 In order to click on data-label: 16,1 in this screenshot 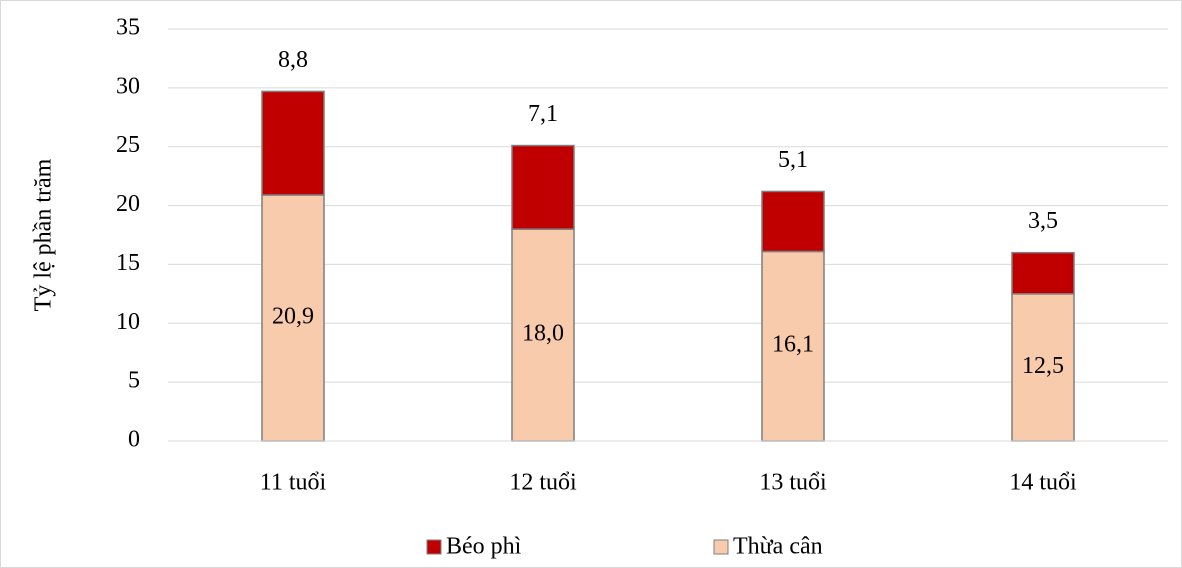, I will do `click(793, 345)`.